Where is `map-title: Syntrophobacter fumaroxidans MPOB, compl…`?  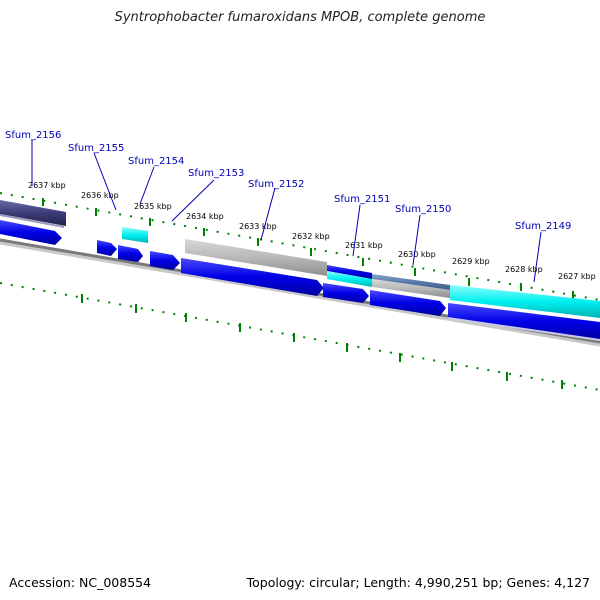 map-title: Syntrophobacter fumaroxidans MPOB, compl… is located at coordinates (300, 17).